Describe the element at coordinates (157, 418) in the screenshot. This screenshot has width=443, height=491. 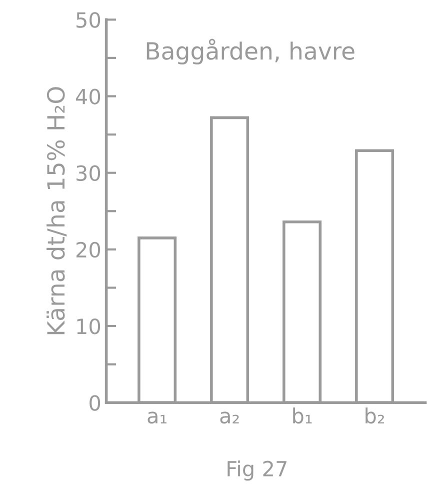
I see `x-tick-label: a₁` at that location.